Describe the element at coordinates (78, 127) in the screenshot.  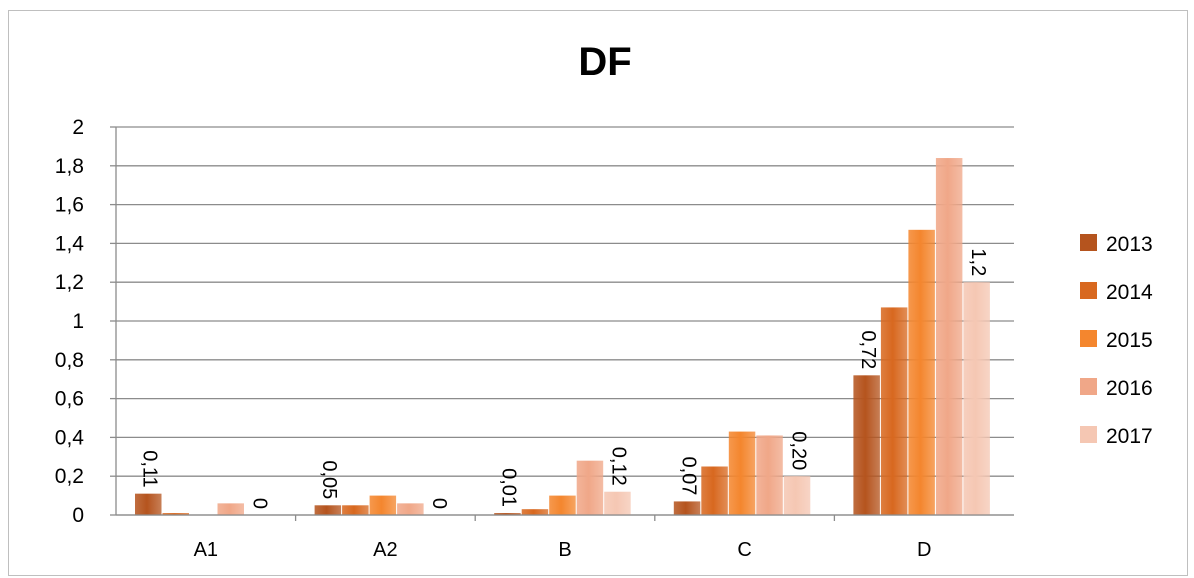
I see `y-tick-label: 2` at that location.